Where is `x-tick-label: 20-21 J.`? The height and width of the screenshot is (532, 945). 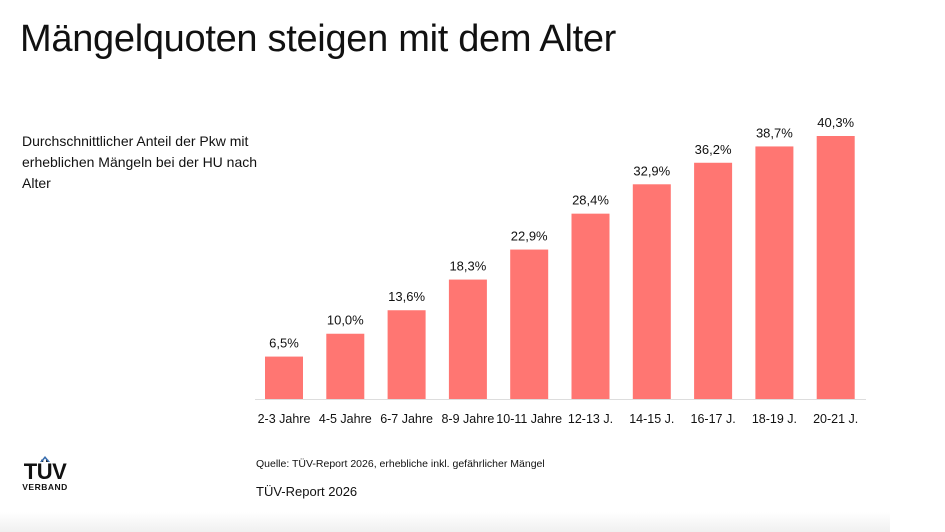 x-tick-label: 20-21 J. is located at coordinates (835, 419).